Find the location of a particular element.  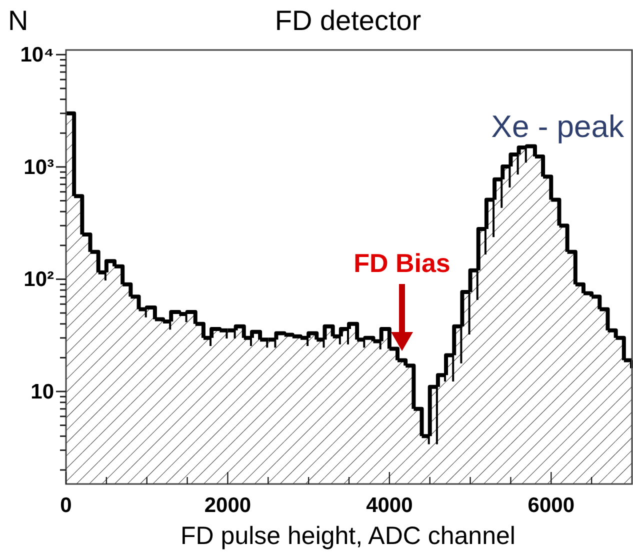

y-tick-label: 10 is located at coordinates (42, 391).